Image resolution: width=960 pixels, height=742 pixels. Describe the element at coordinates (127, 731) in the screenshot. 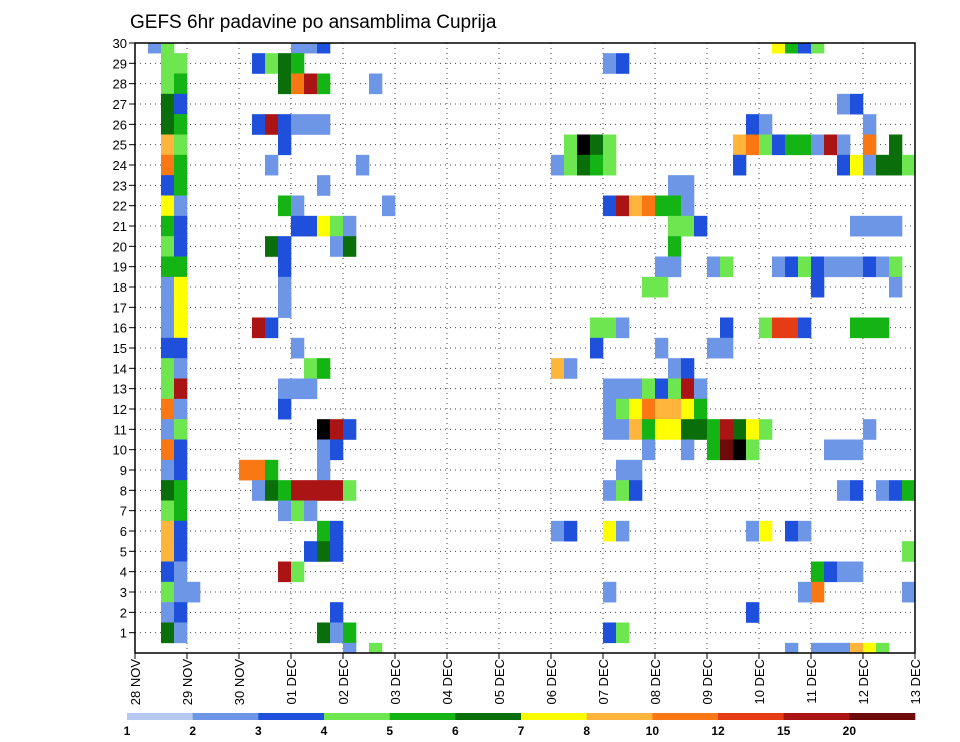

I see `legend-label: 1` at that location.